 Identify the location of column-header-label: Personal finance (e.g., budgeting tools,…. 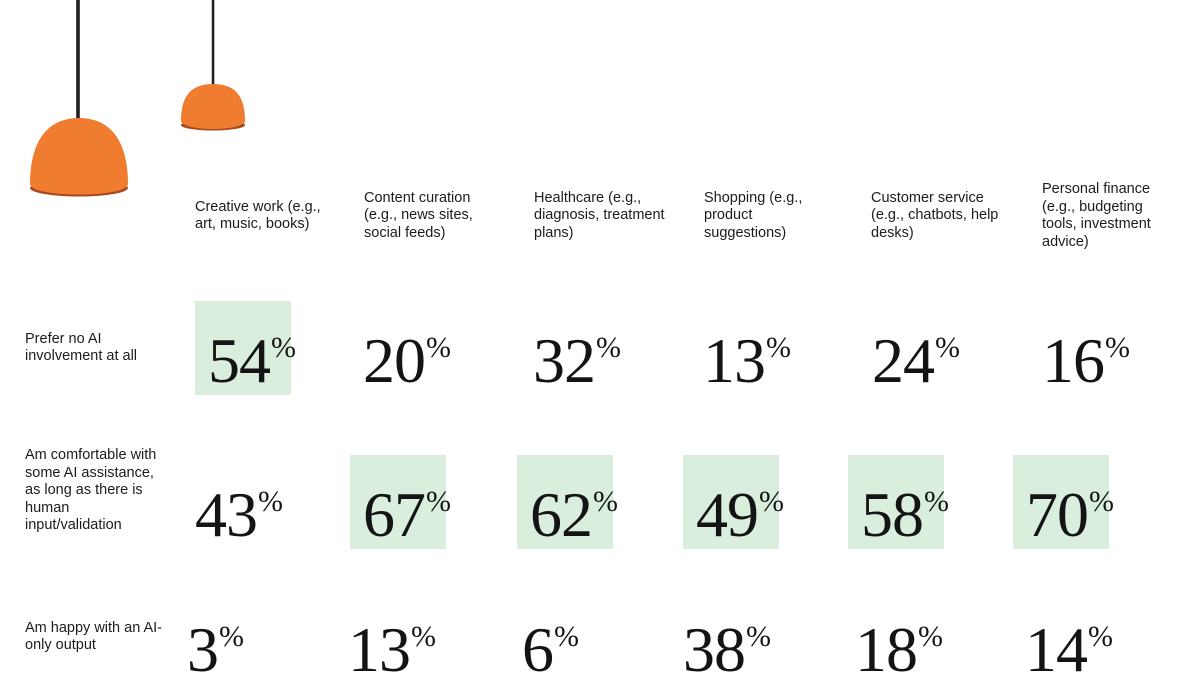
(1096, 215).